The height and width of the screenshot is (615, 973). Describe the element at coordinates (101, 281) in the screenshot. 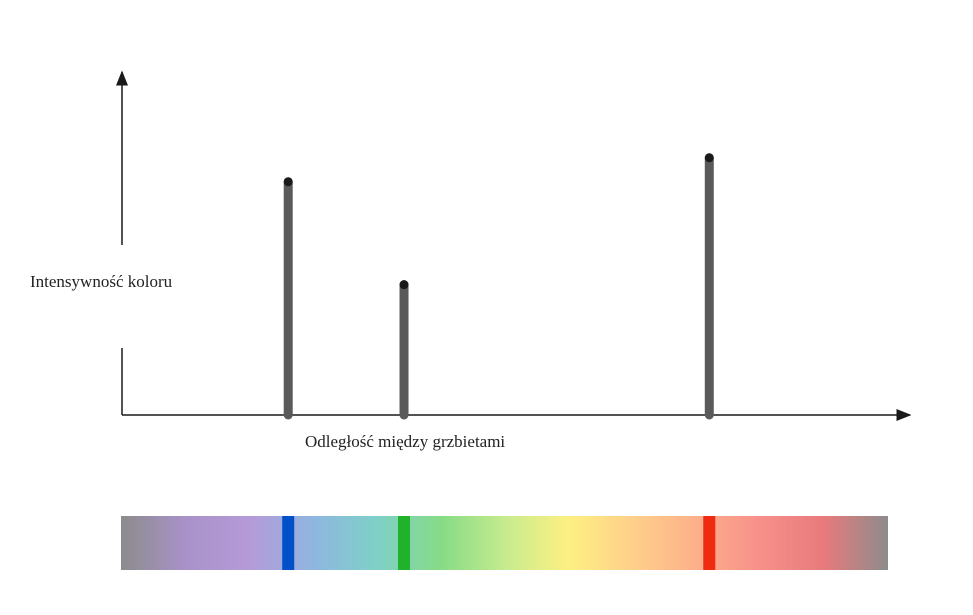

I see `y-axis-label: Intensywność koloru` at that location.